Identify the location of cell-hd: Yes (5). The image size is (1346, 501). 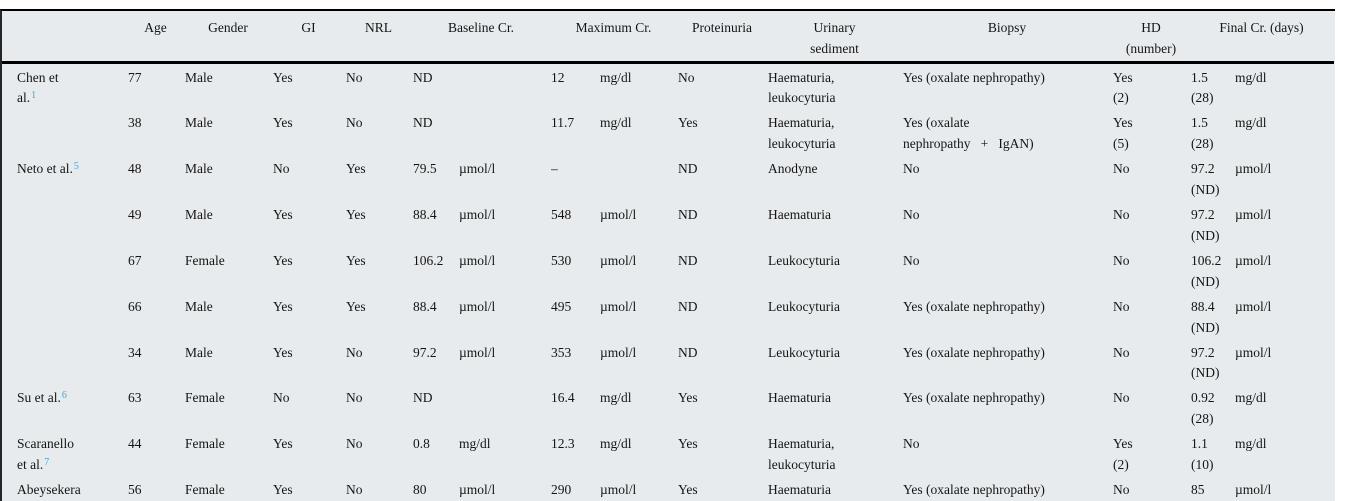
(1123, 133).